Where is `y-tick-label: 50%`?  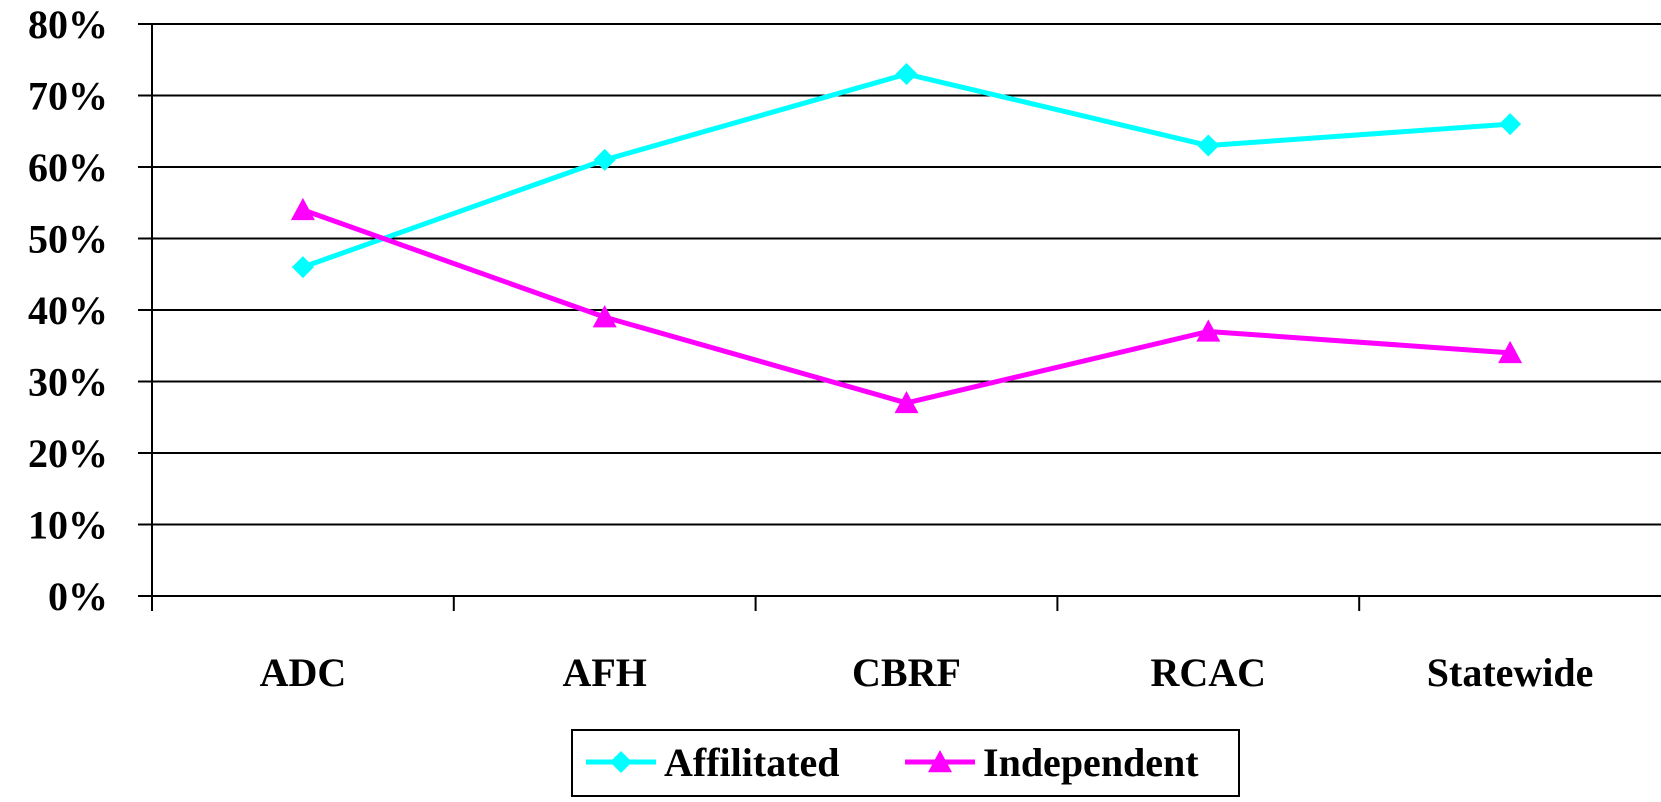 y-tick-label: 50% is located at coordinates (68, 239).